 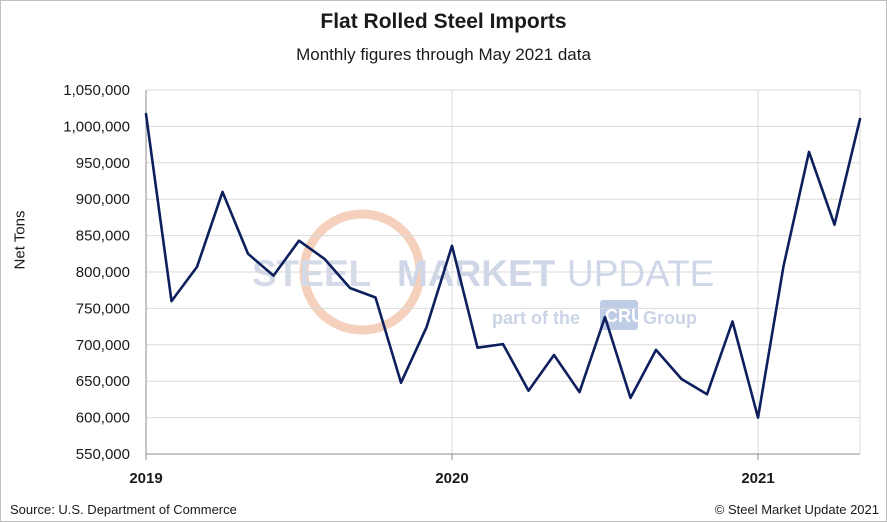 I want to click on y-tick-label: 550,000, so click(x=103, y=454).